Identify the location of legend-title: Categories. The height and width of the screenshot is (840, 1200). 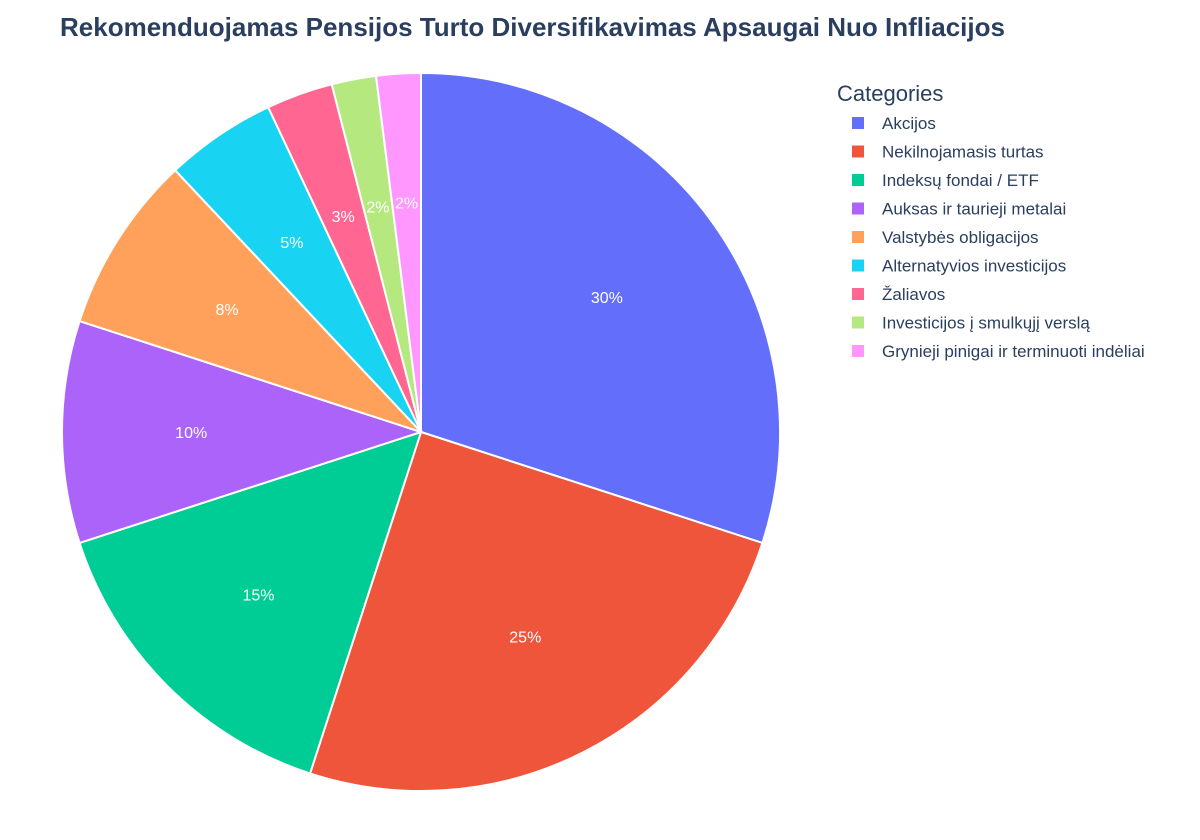
(890, 93).